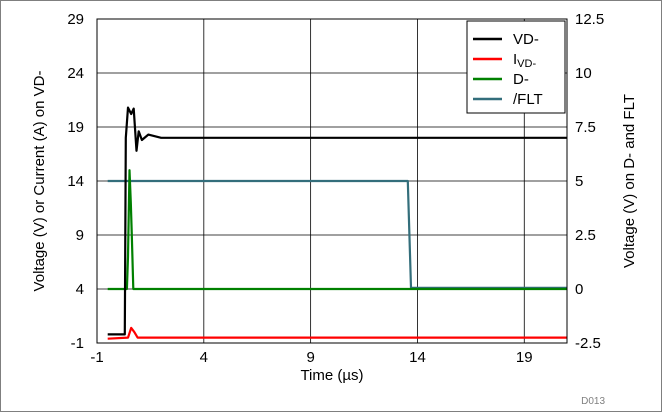  What do you see at coordinates (589, 181) in the screenshot?
I see `y-ticks-right: -2.5 0 2.5 5 7.5 10 12.5` at bounding box center [589, 181].